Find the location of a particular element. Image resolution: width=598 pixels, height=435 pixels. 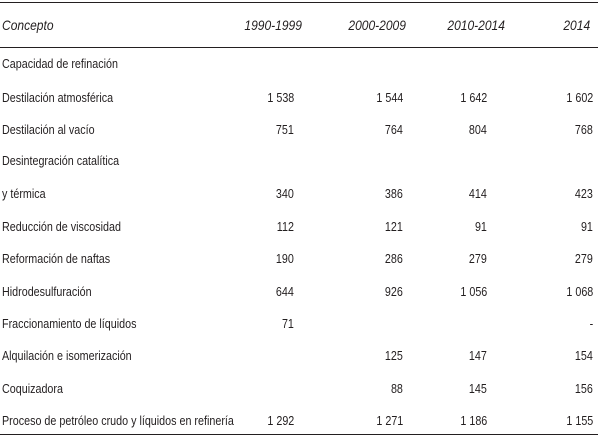

row-label: Destilación atmosférica is located at coordinates (58, 98).